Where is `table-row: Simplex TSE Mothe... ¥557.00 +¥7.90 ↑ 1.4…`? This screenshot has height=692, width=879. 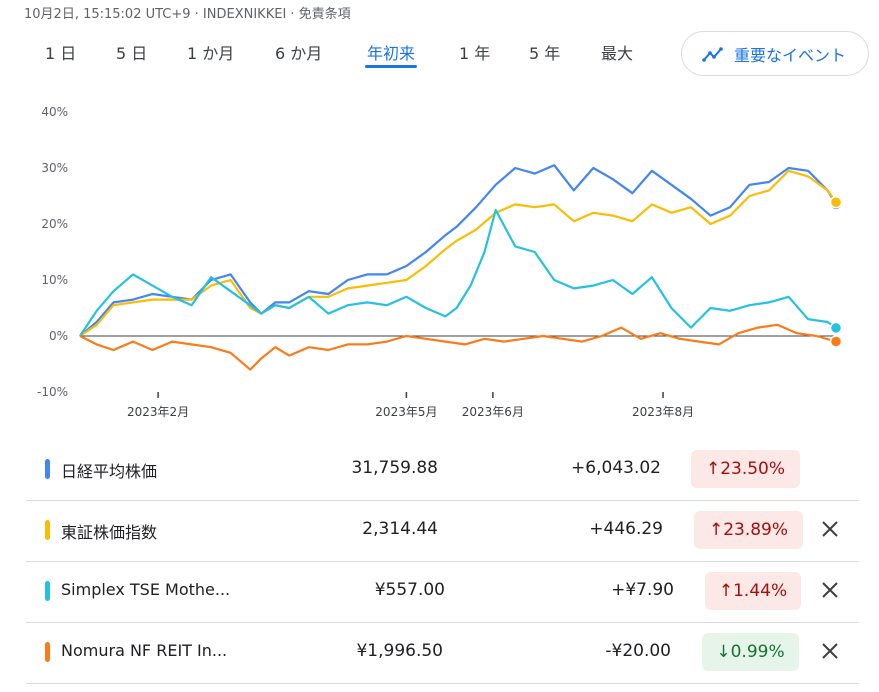 table-row: Simplex TSE Mothe... ¥557.00 +¥7.90 ↑ 1.4… is located at coordinates (442, 592).